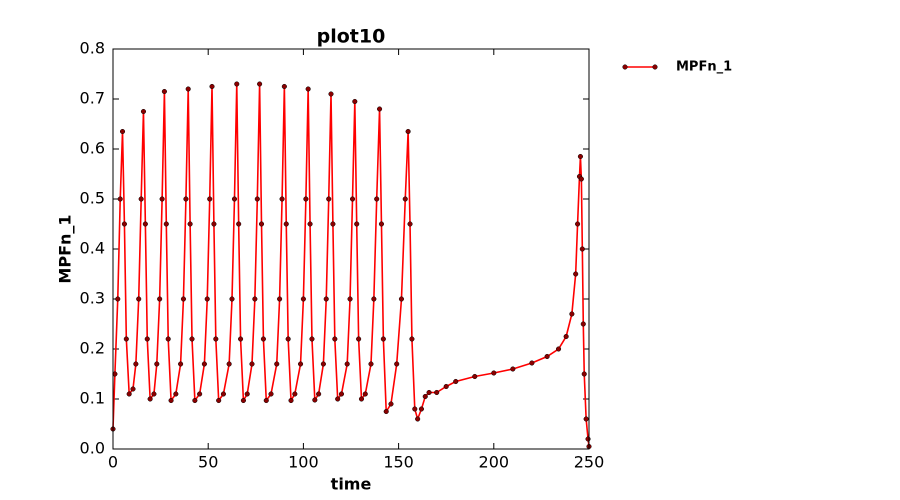 Image resolution: width=900 pixels, height=500 pixels. I want to click on x-tick-label: 0, so click(113, 462).